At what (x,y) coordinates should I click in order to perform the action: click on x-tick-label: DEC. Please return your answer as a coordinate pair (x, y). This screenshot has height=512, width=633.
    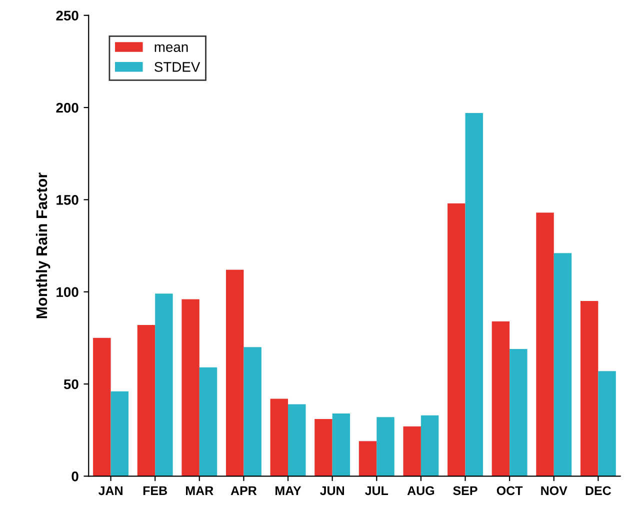
    Looking at the image, I should click on (599, 491).